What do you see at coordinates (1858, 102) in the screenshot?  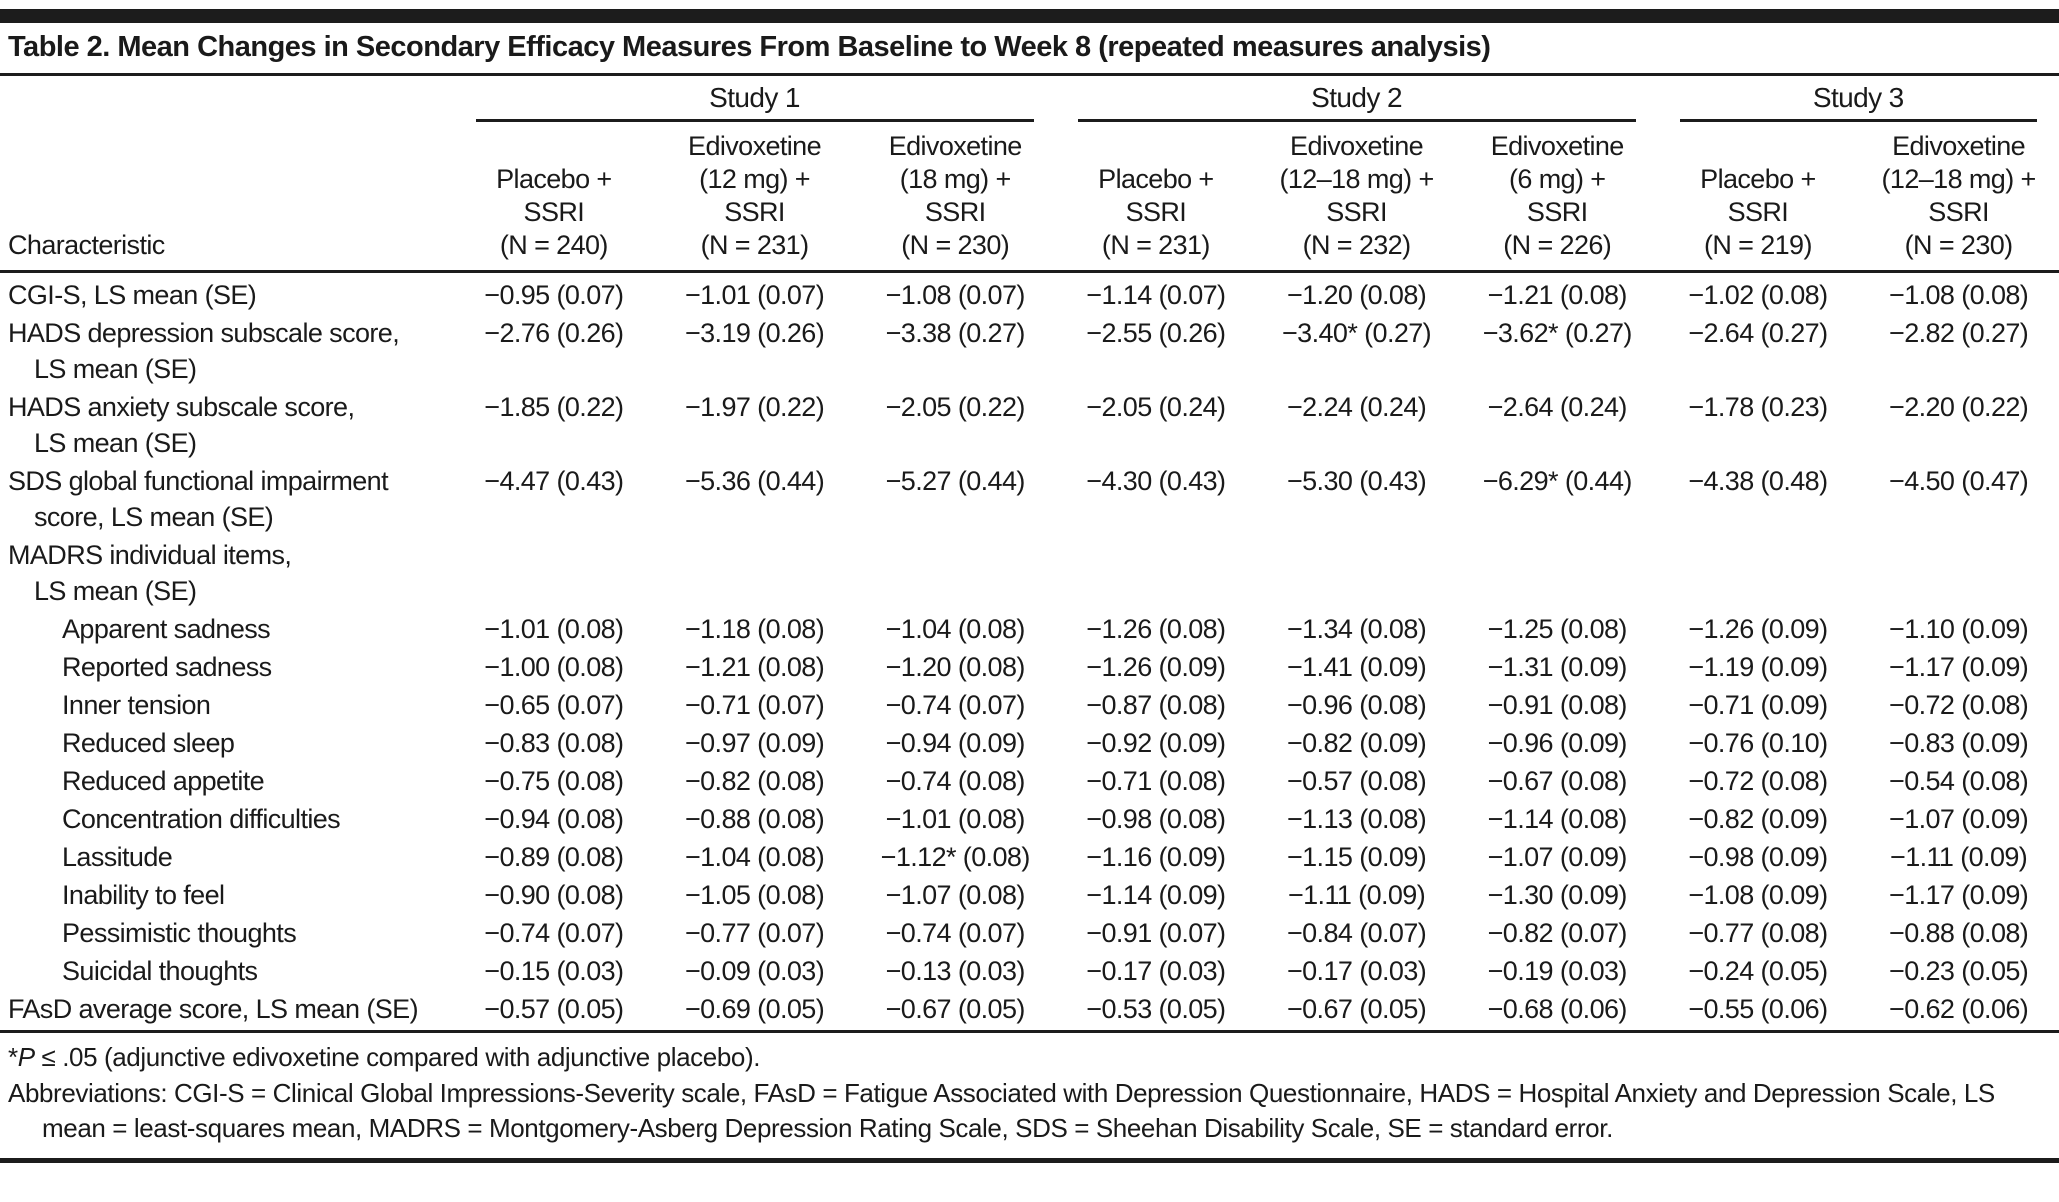 I see `group-label-study-3: Study 3` at bounding box center [1858, 102].